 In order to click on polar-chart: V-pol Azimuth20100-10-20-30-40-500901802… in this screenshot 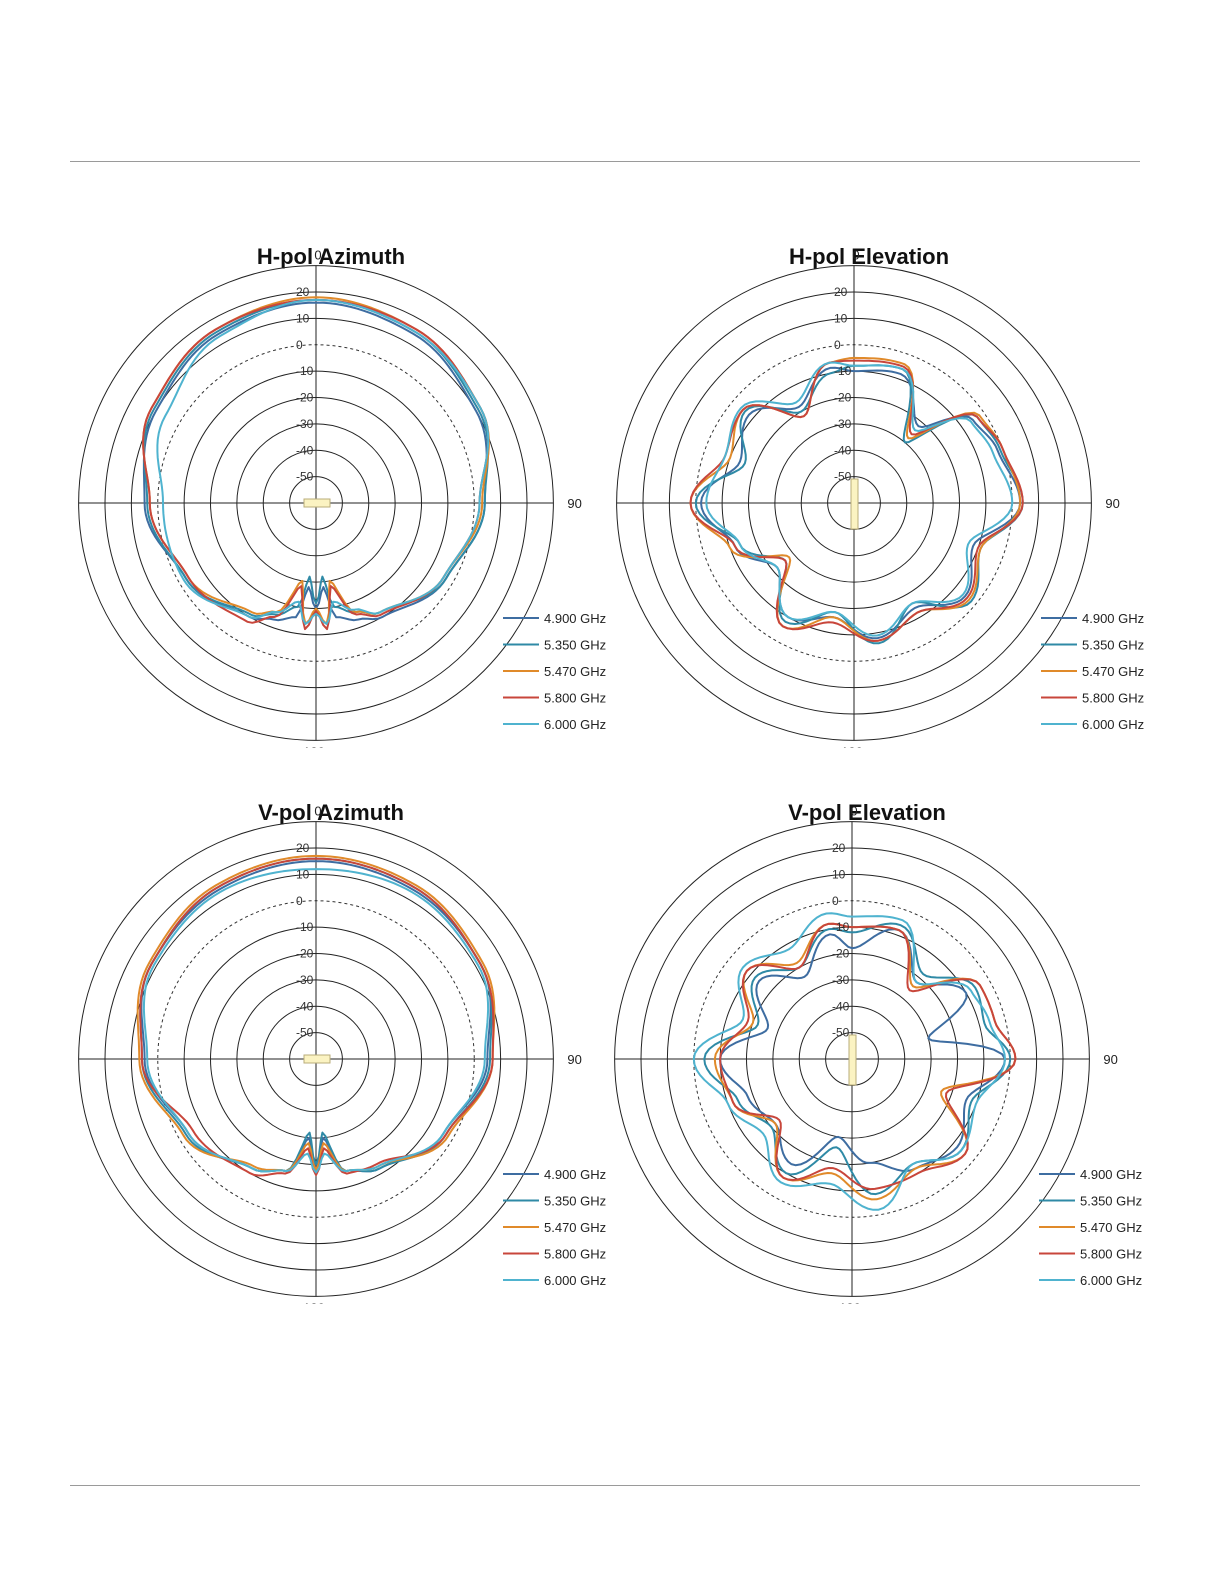, I will do `click(326, 1057)`.